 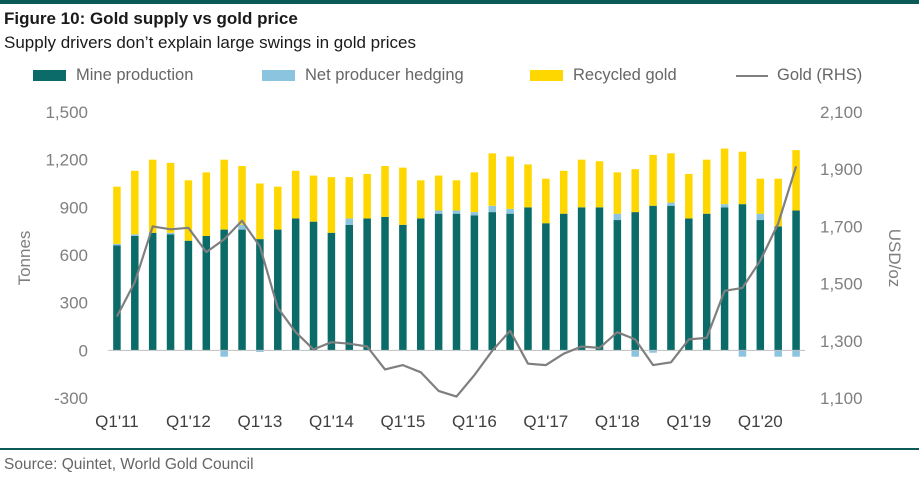 What do you see at coordinates (841, 112) in the screenshot?
I see `right-axis-tick-label: 2,100` at bounding box center [841, 112].